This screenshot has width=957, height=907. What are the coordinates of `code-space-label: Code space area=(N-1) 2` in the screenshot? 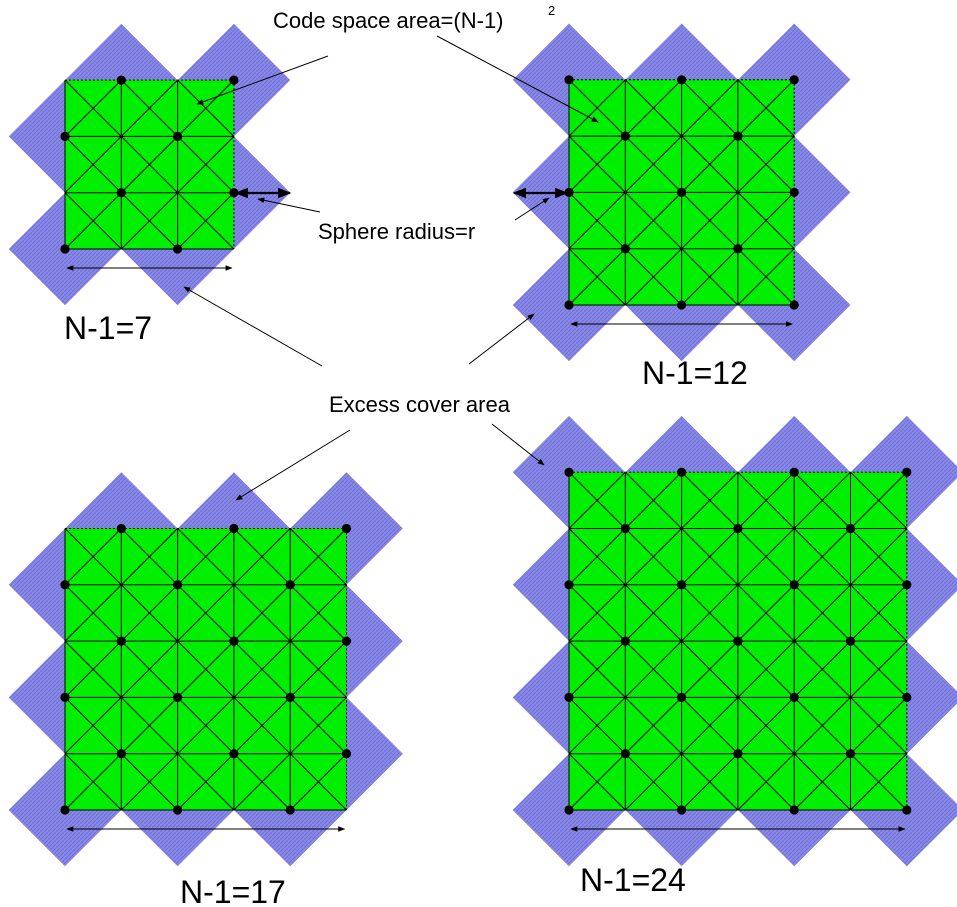 It's located at (414, 18).